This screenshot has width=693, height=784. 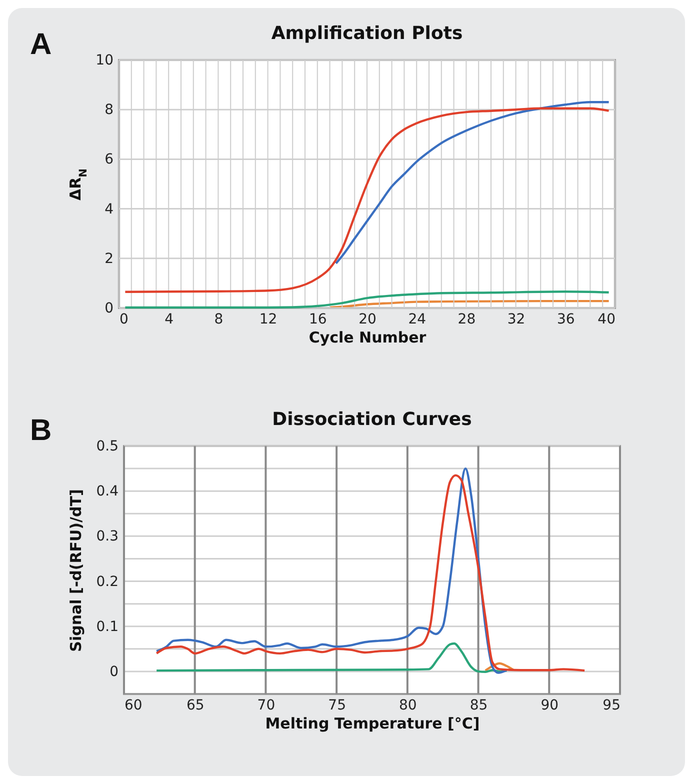 I want to click on x-axis-title: Cycle Number, so click(x=367, y=337).